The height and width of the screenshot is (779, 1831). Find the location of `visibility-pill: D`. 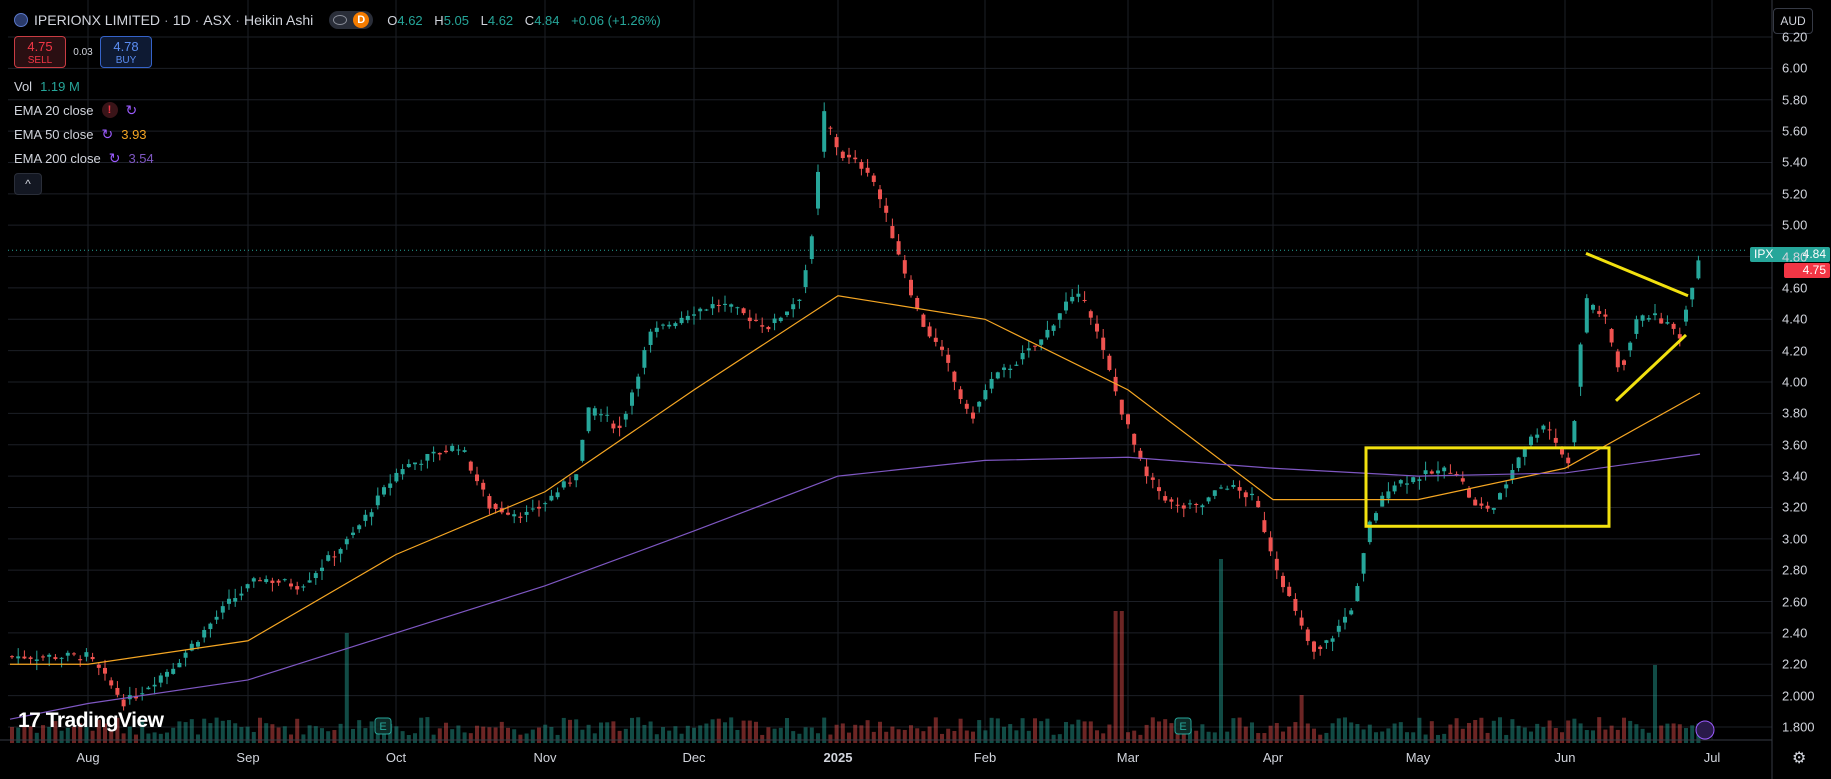

visibility-pill: D is located at coordinates (351, 20).